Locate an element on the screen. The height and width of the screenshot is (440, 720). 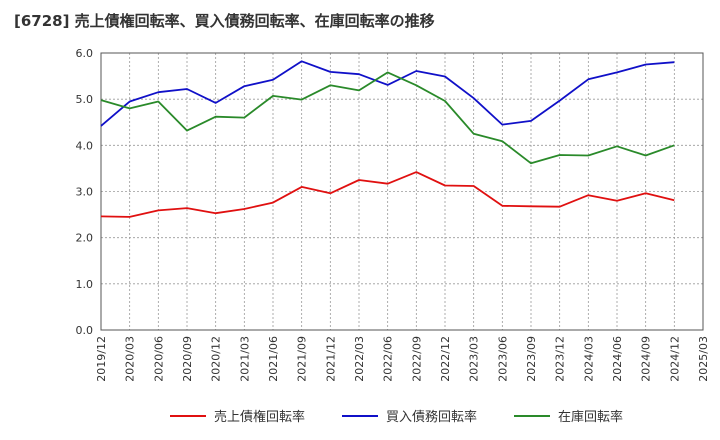
x-tick-label: 2022/12 is located at coordinates (445, 359).